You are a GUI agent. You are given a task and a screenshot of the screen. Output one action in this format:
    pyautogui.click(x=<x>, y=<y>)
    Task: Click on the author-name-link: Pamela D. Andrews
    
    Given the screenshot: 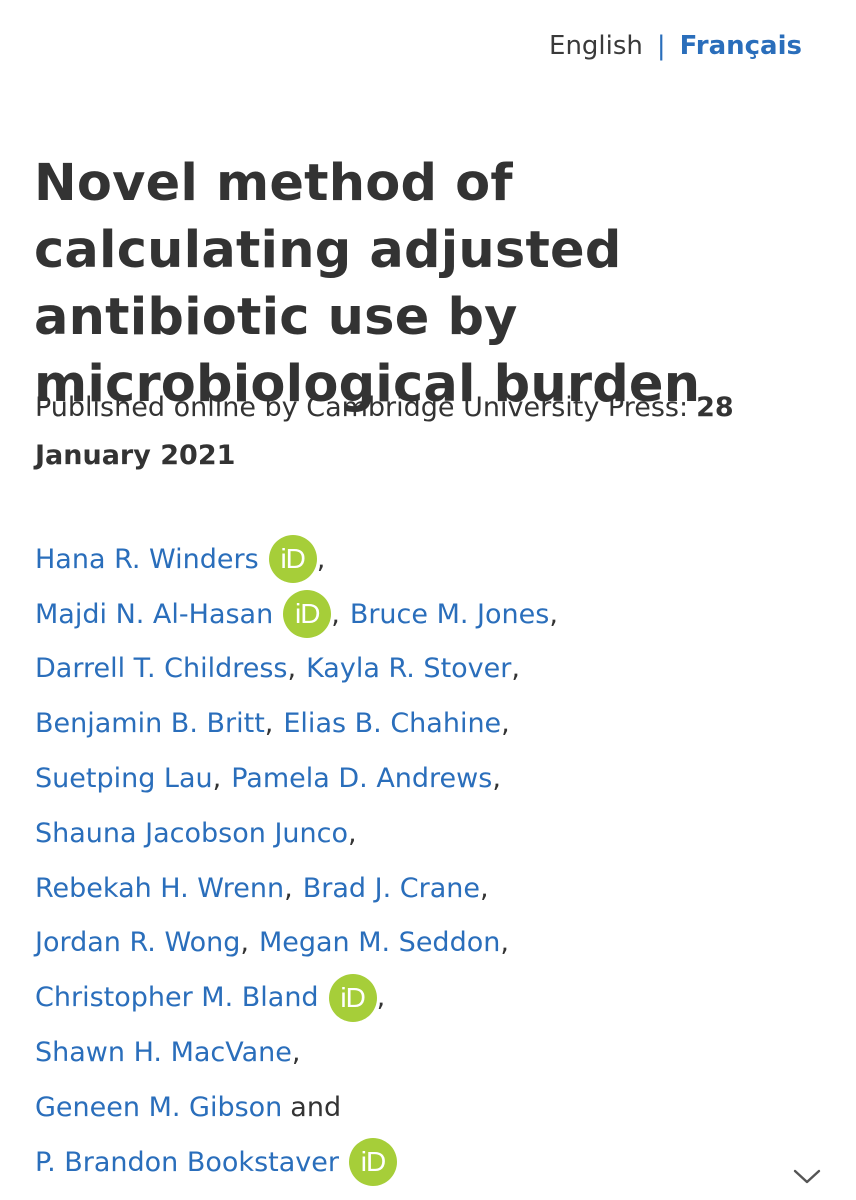 What is the action you would take?
    pyautogui.click(x=362, y=779)
    